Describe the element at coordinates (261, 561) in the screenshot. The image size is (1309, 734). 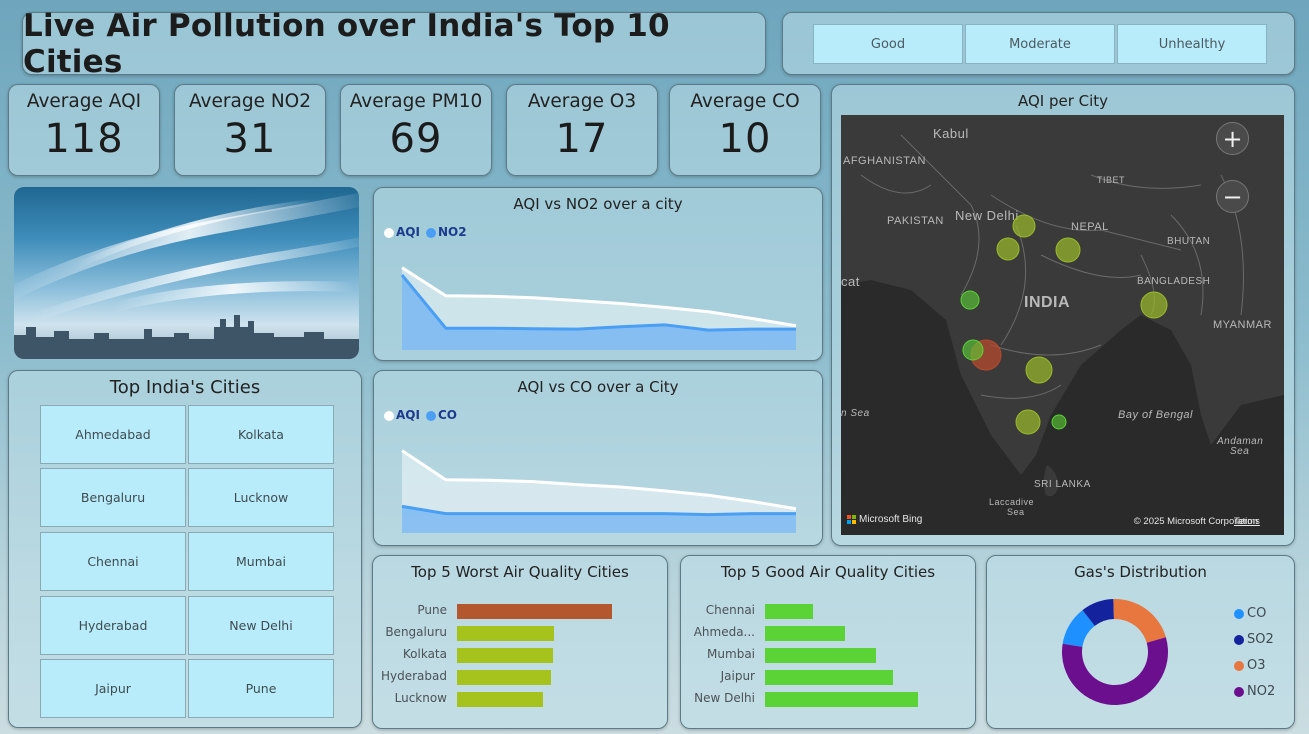
I see `city-button: Mumbai` at that location.